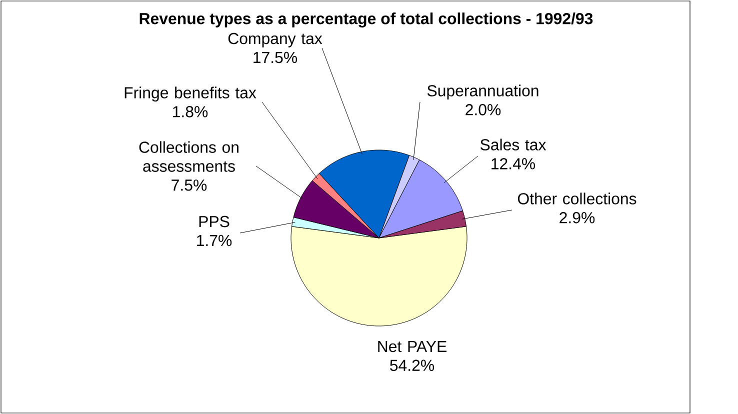  What do you see at coordinates (190, 94) in the screenshot?
I see `slice-label: Fringe benefits tax` at bounding box center [190, 94].